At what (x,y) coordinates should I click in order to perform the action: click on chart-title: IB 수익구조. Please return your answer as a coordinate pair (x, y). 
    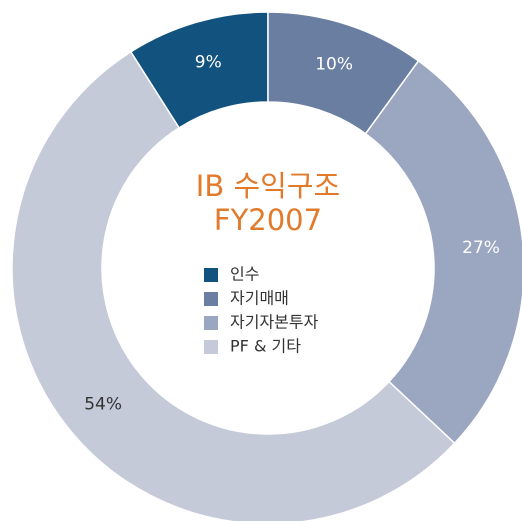
    Looking at the image, I should click on (268, 186).